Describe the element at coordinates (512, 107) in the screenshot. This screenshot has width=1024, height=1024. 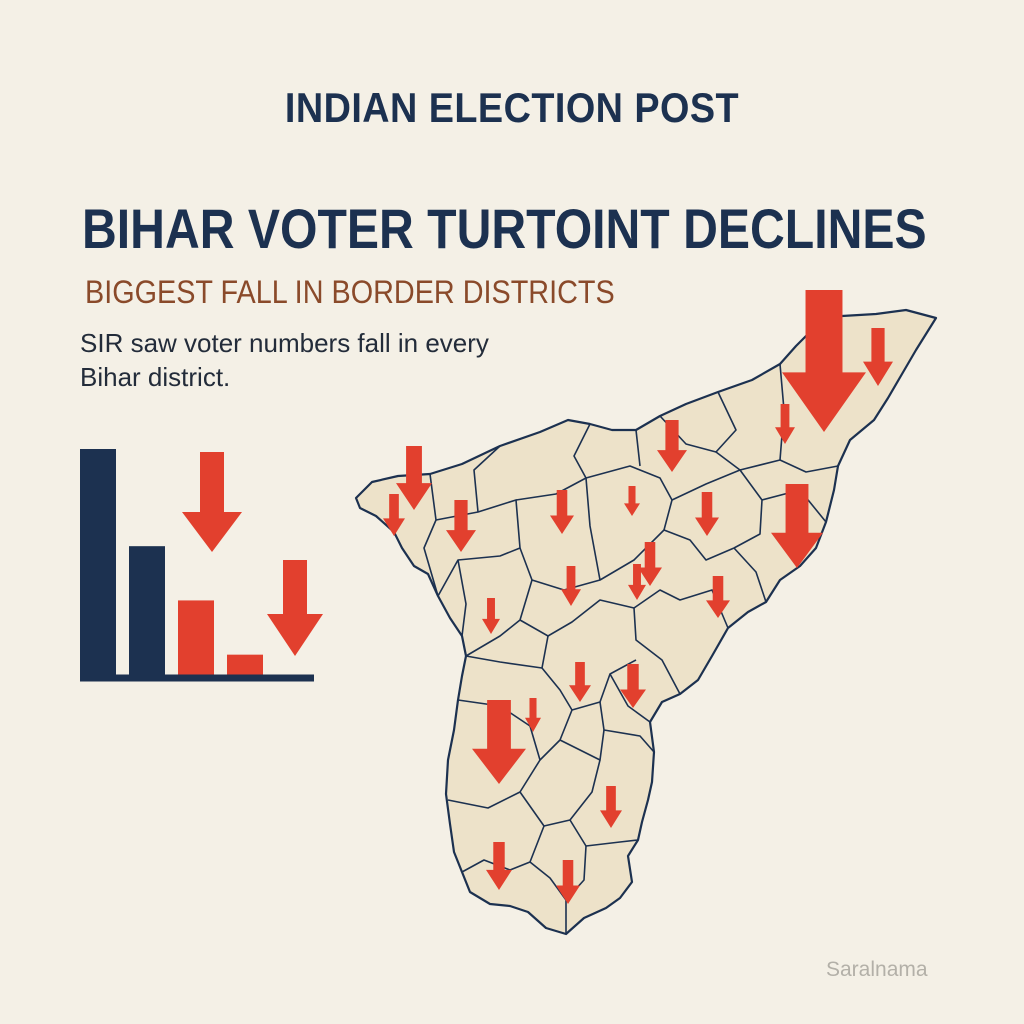
I see `publisher-name: INDIAN ELECTION POST` at that location.